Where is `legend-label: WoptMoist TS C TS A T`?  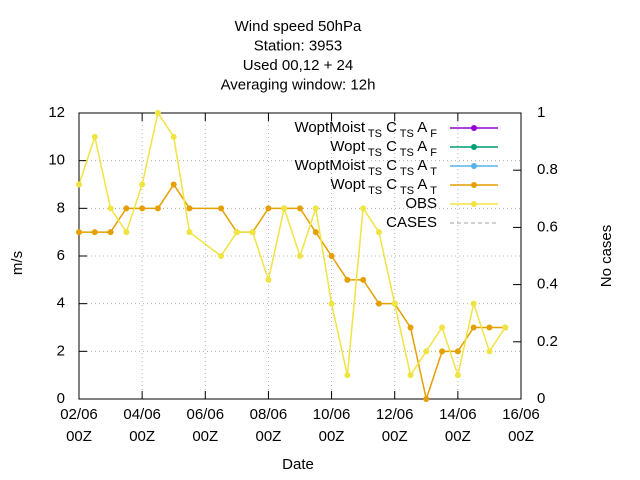
legend-label: WoptMoist TS C TS A T is located at coordinates (366, 167).